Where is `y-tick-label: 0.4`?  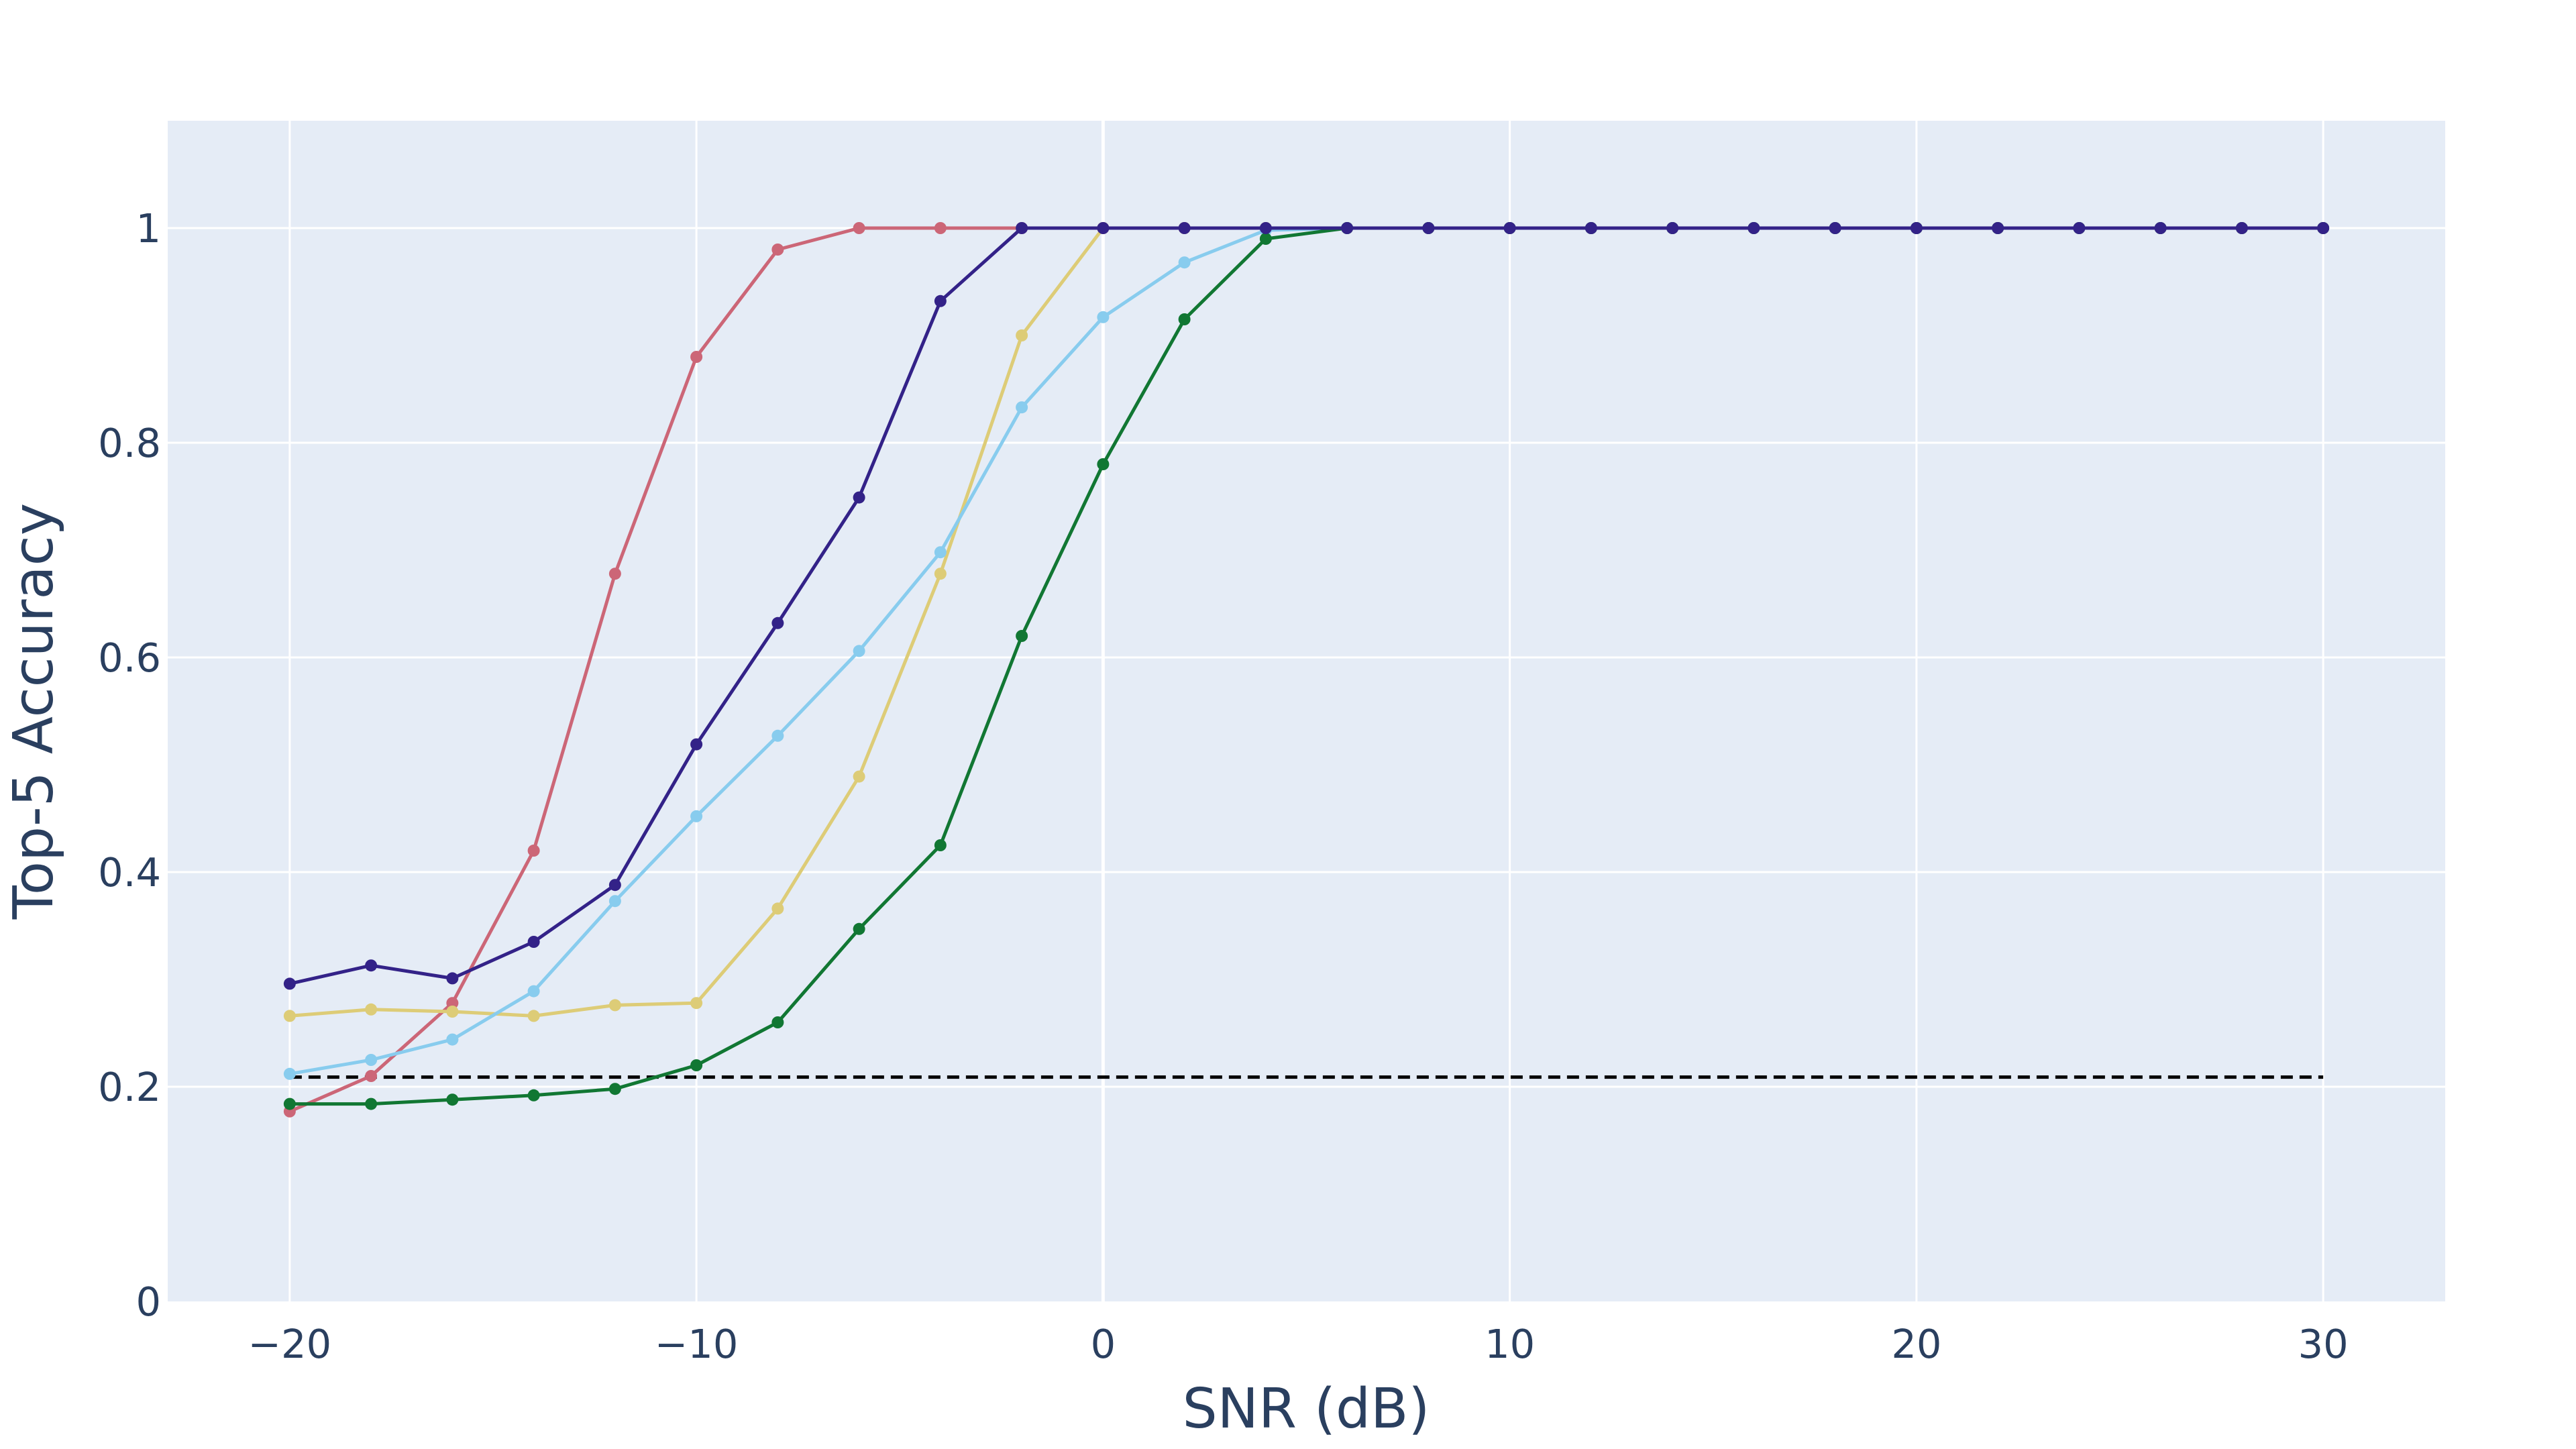
y-tick-label: 0.4 is located at coordinates (129, 872).